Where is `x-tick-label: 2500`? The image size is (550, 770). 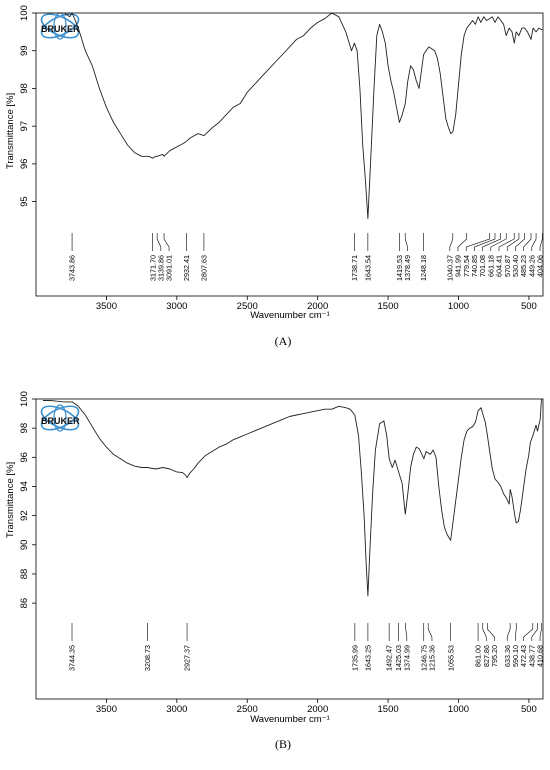 x-tick-label: 2500 is located at coordinates (247, 709).